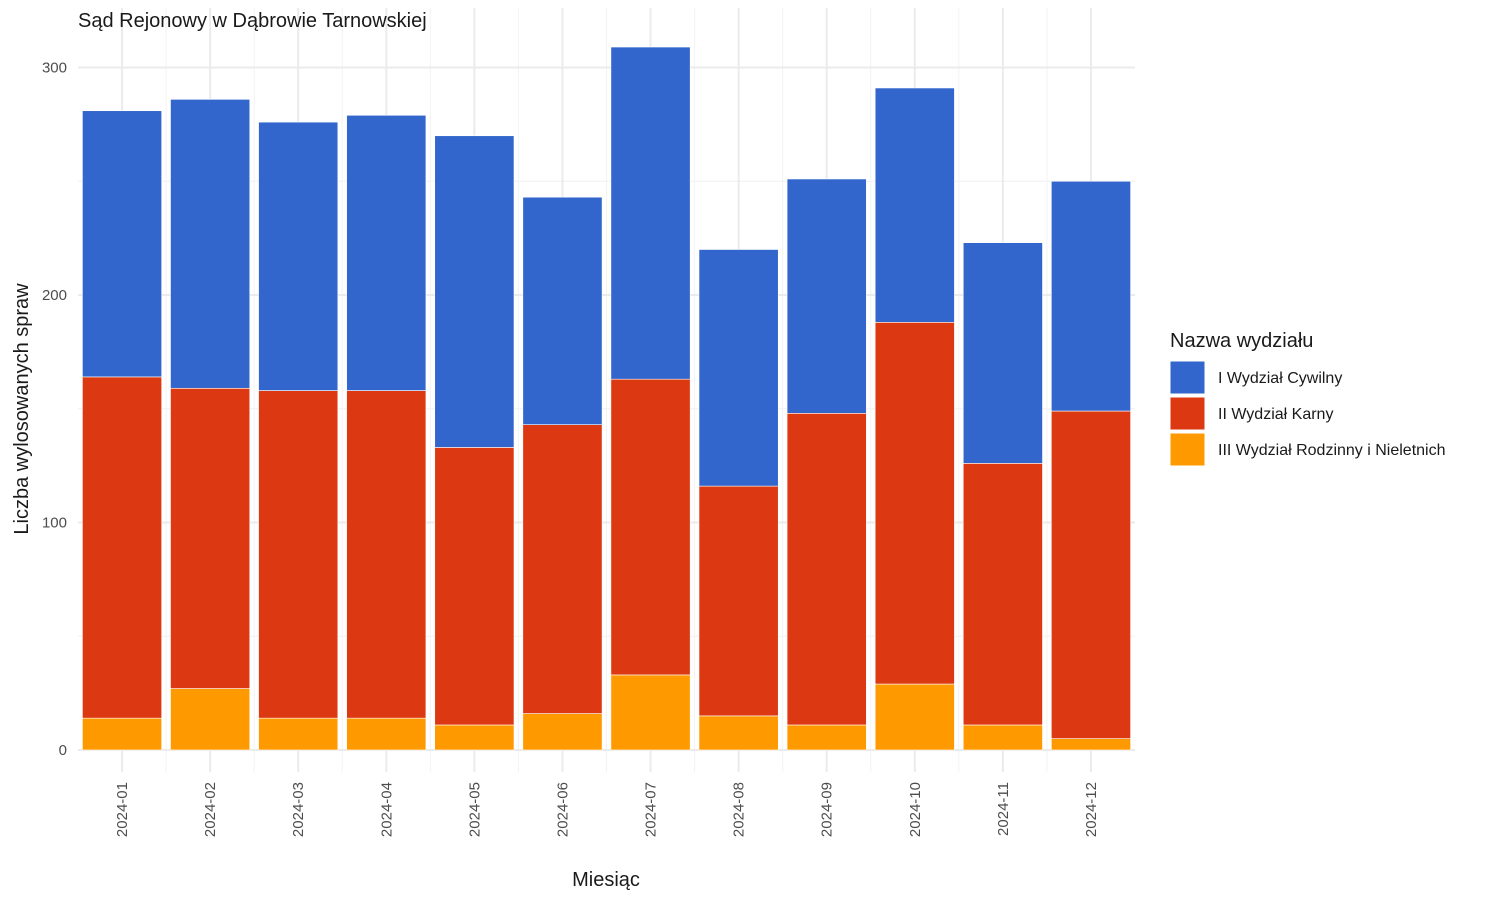 The height and width of the screenshot is (900, 1500). I want to click on x-tick-label-2024-06: 2024-06, so click(562, 809).